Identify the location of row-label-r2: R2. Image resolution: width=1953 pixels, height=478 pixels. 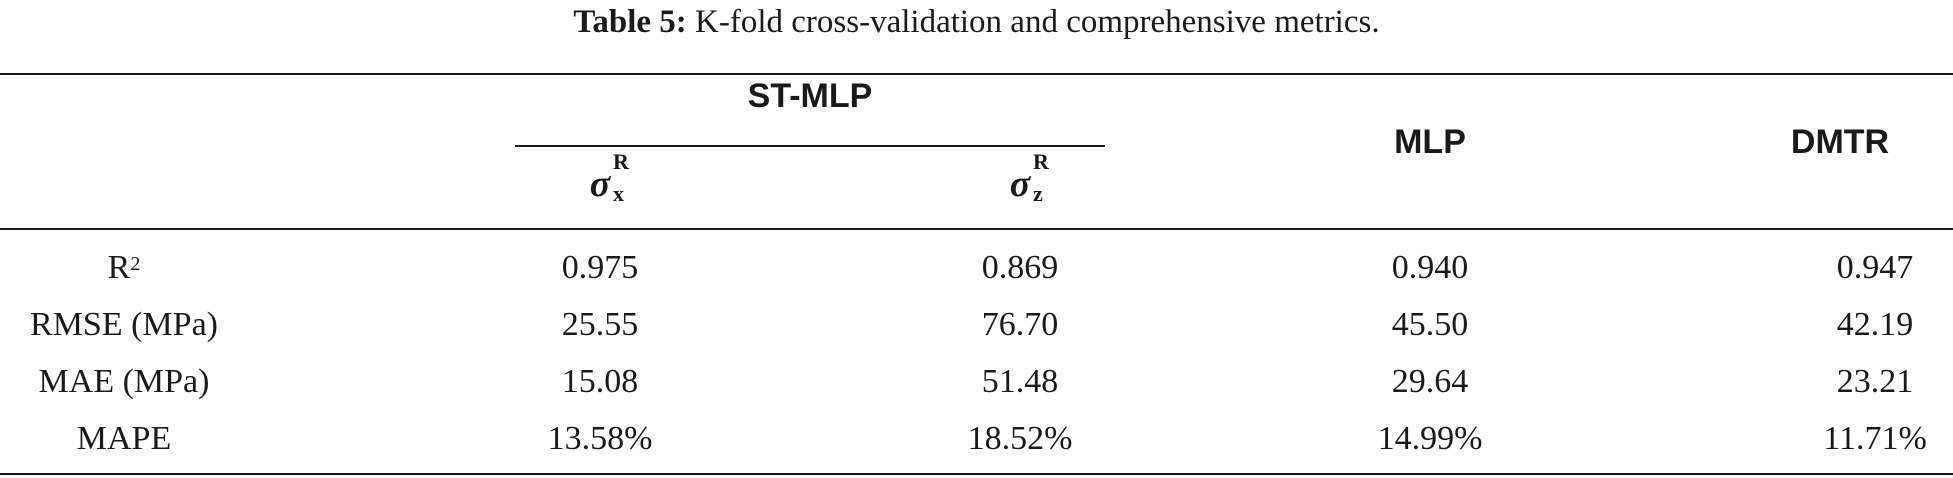
(124, 267).